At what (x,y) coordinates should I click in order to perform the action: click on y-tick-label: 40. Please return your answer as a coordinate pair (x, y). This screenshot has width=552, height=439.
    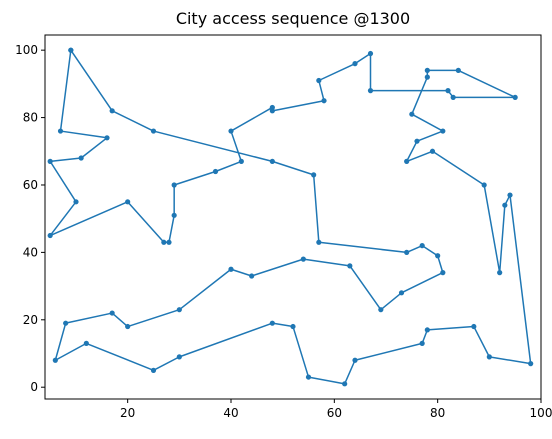
    Looking at the image, I should click on (30, 252).